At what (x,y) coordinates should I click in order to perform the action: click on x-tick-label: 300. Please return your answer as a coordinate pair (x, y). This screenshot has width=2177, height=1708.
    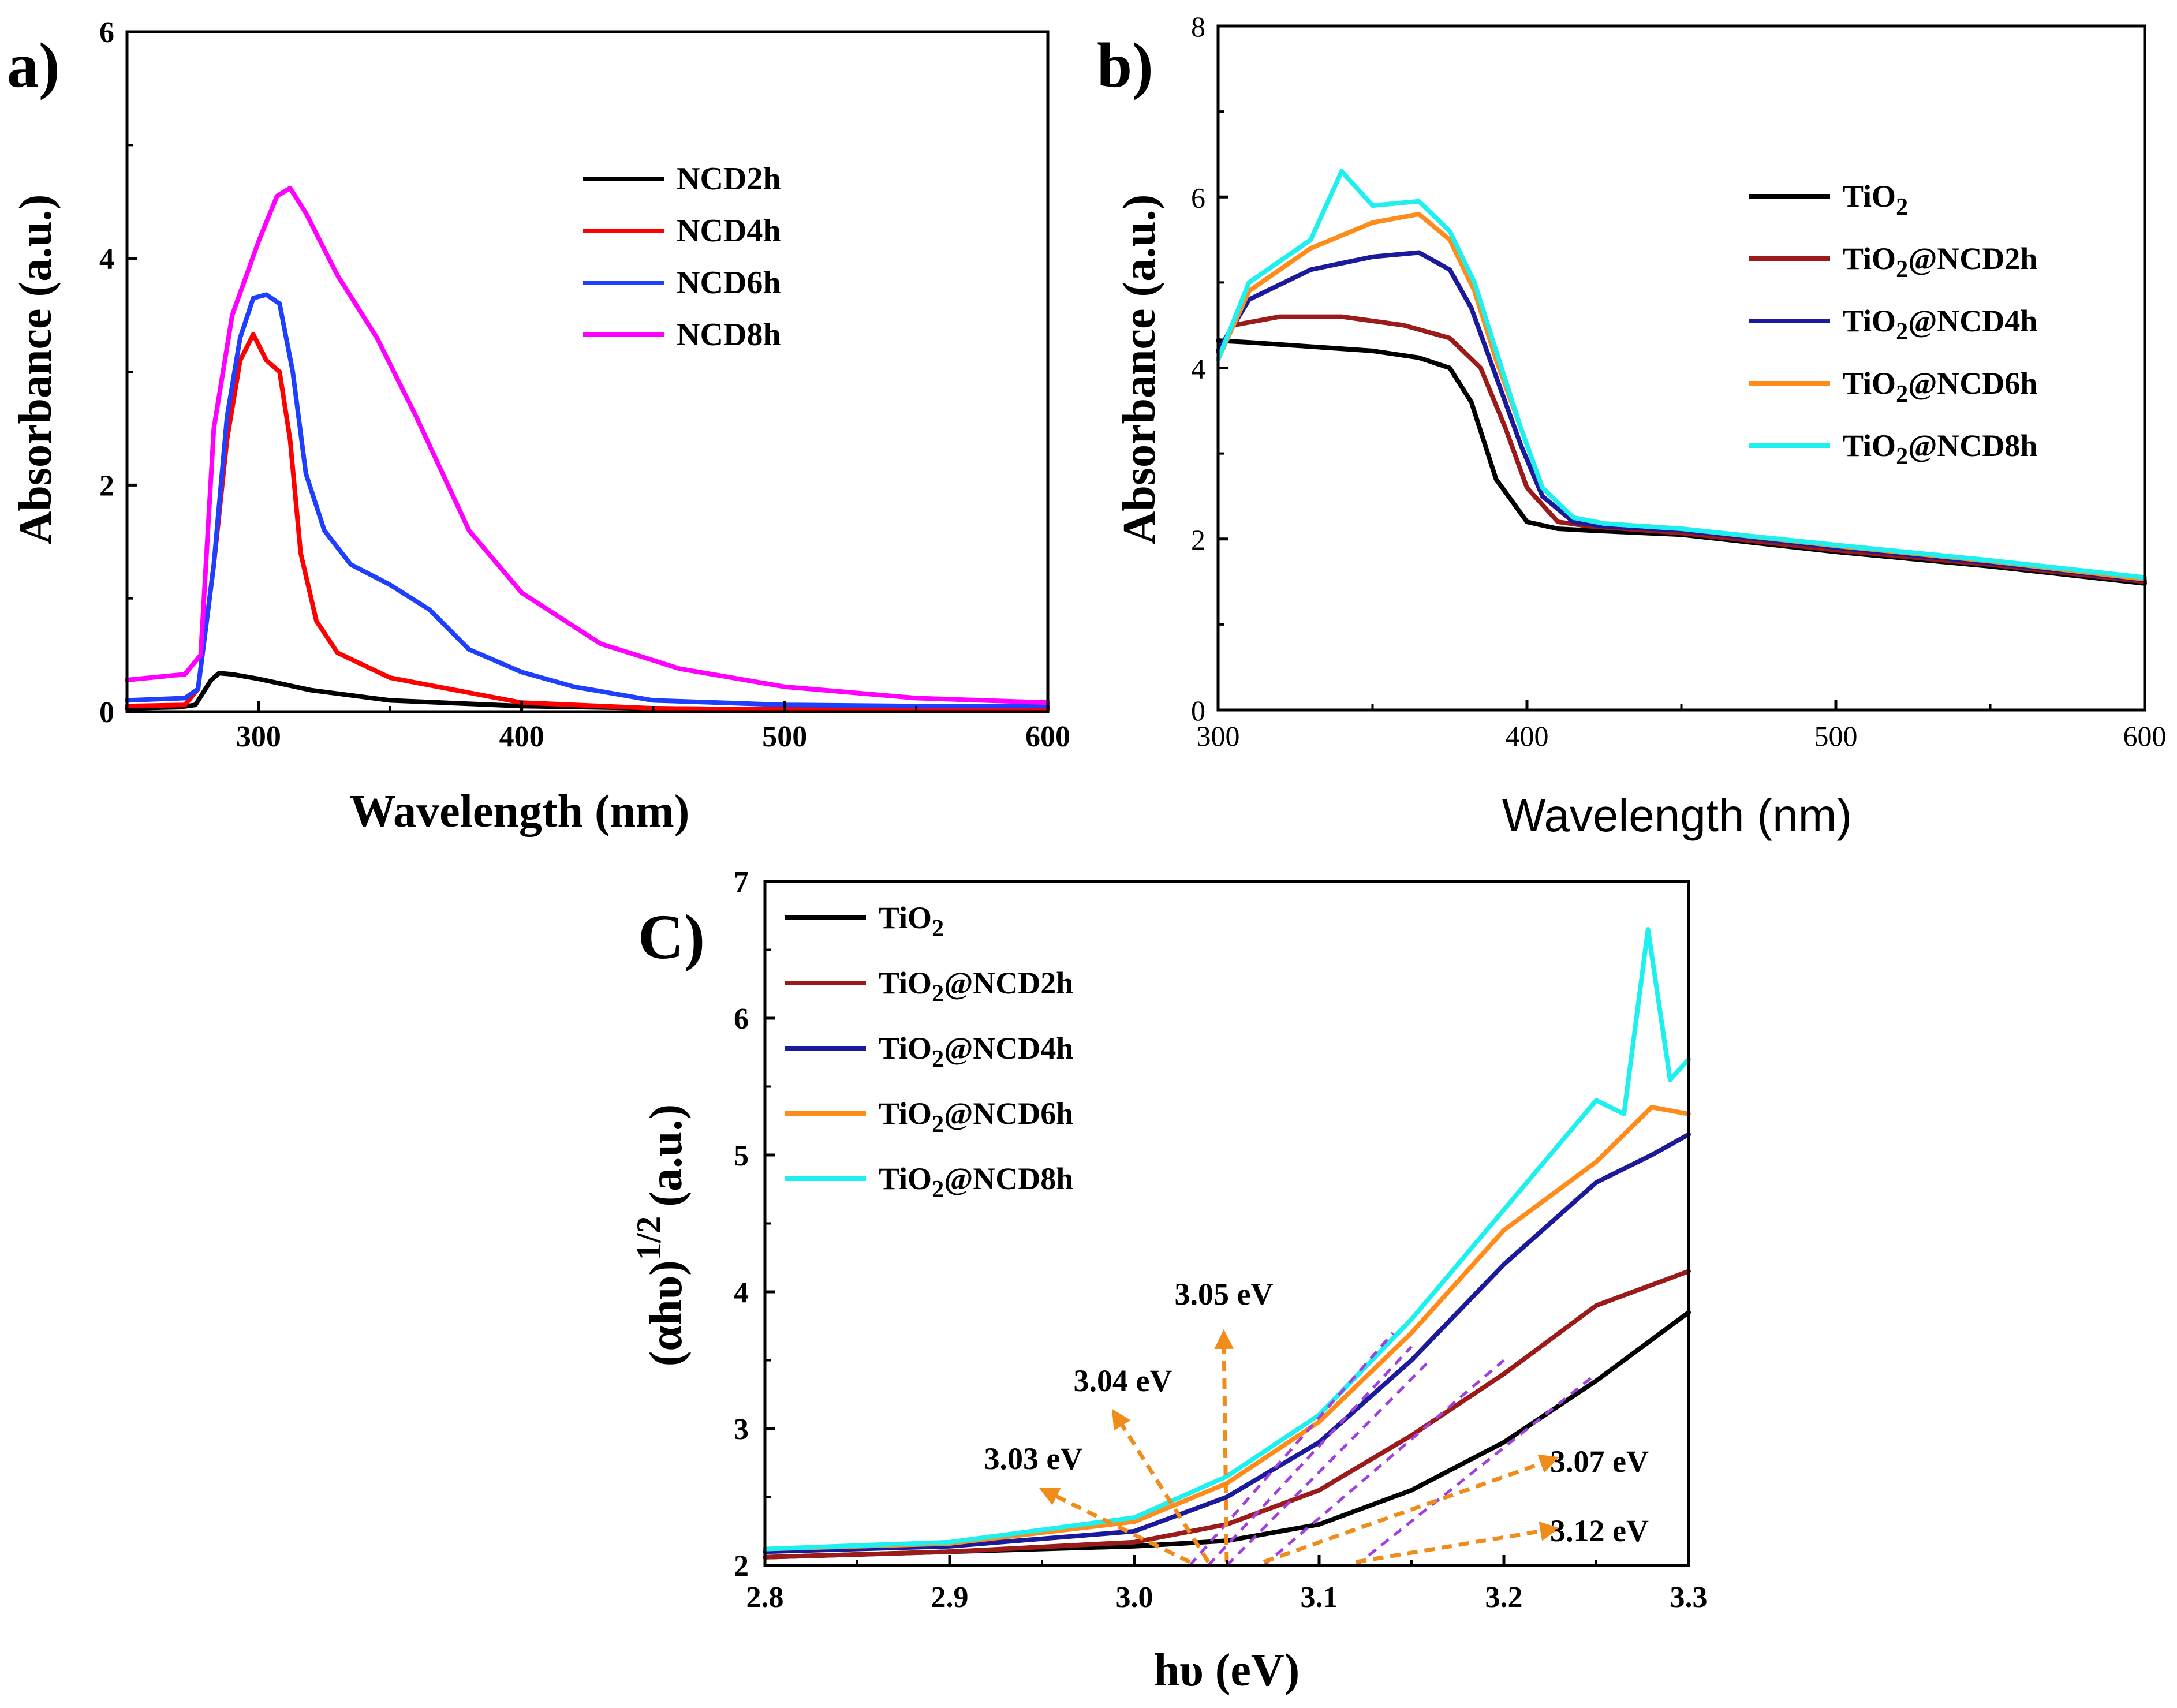
    Looking at the image, I should click on (1218, 736).